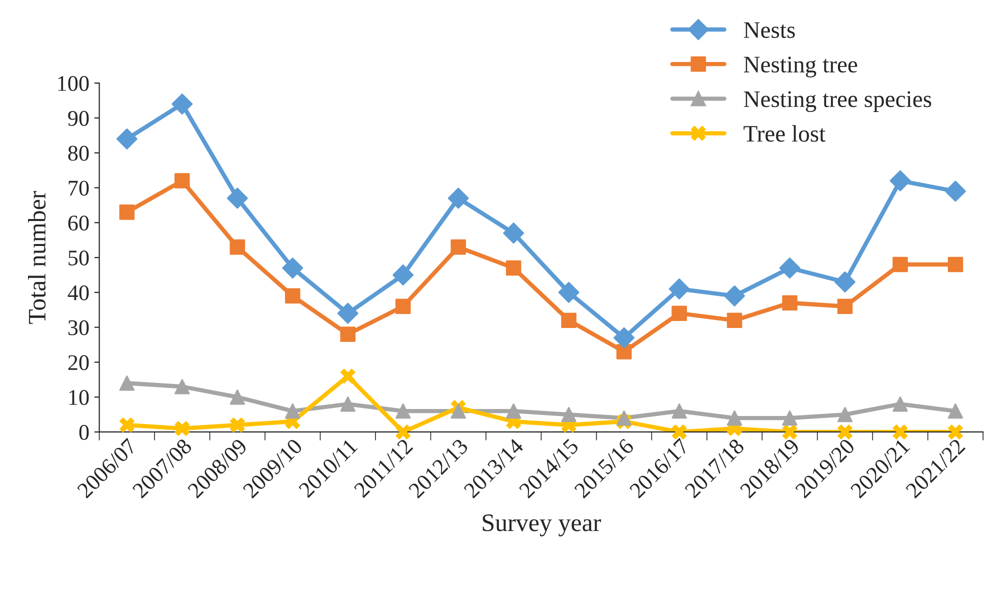 Image resolution: width=993 pixels, height=611 pixels. What do you see at coordinates (78, 362) in the screenshot?
I see `y-tick-label: 20` at bounding box center [78, 362].